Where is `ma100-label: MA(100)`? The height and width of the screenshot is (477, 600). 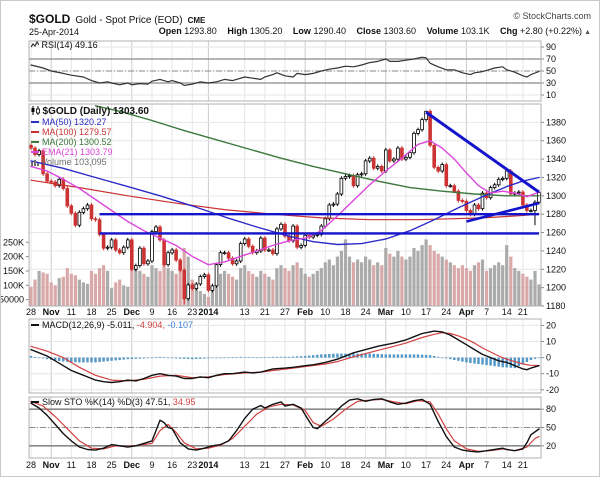 ma100-label: MA(100) is located at coordinates (59, 132).